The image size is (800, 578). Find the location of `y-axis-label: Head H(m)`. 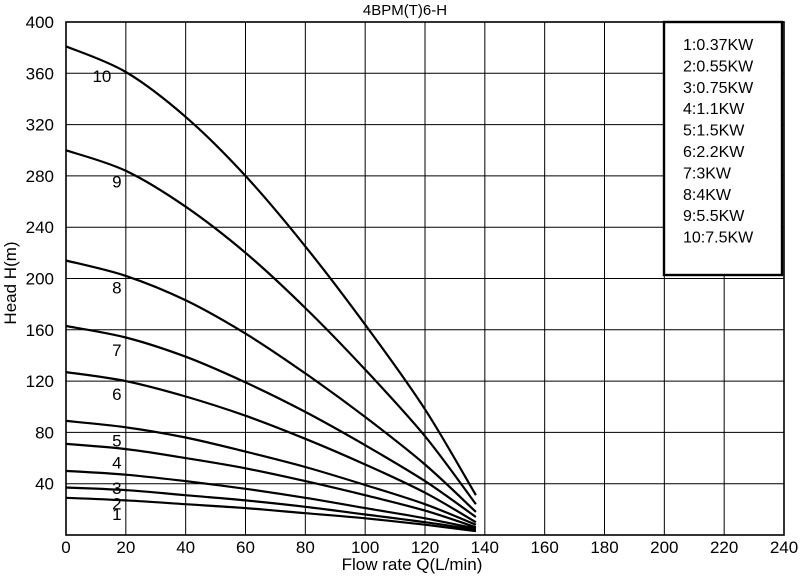

y-axis-label: Head H(m) is located at coordinates (10, 282).